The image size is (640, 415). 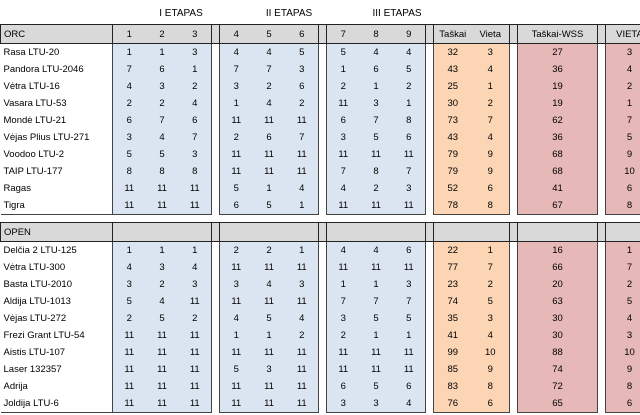 I want to click on vieta-caps-value: 4, so click(x=622, y=318).